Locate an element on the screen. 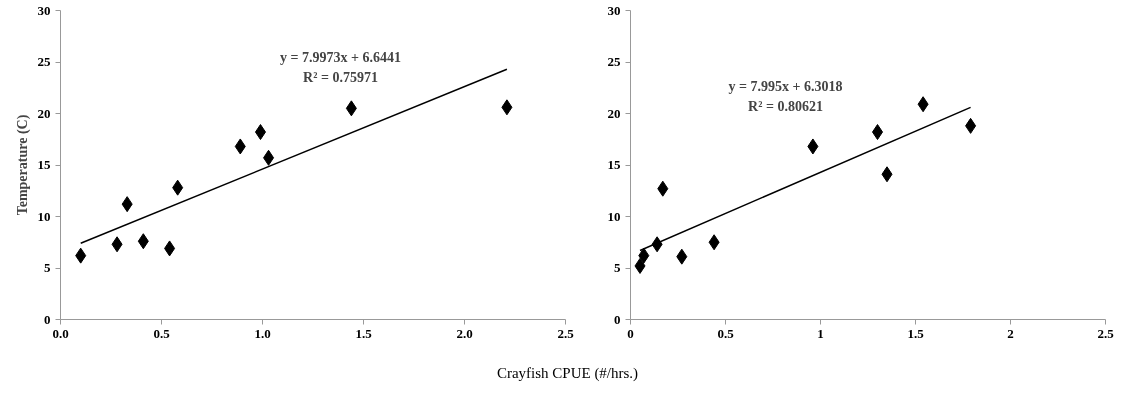 Image resolution: width=1125 pixels, height=408 pixels. x-tick-label: 0.0 is located at coordinates (60, 333).